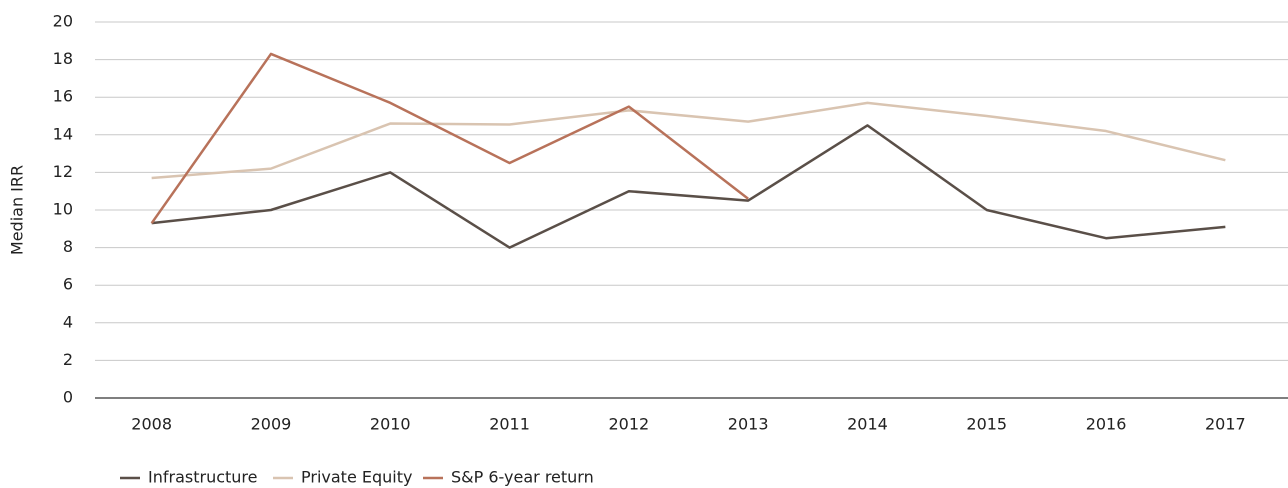  Describe the element at coordinates (748, 424) in the screenshot. I see `x-tick-label: 2013` at that location.